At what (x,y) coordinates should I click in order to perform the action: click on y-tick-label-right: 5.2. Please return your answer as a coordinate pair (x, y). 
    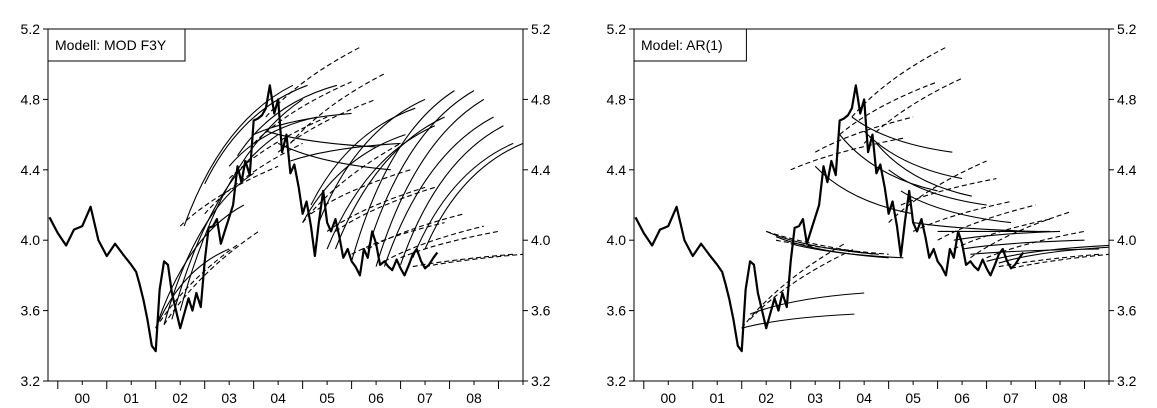
    Looking at the image, I should click on (1127, 29).